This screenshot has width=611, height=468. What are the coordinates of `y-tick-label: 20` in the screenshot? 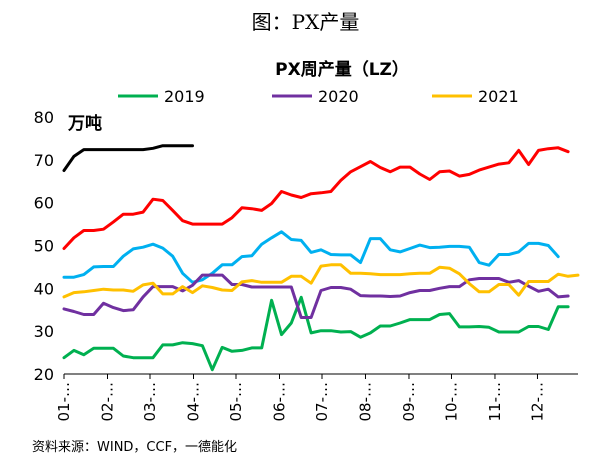 It's located at (44, 374).